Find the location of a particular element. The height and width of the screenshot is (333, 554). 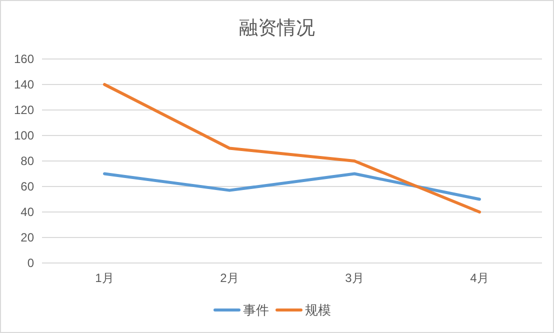

y-tick-label: 80 is located at coordinates (27, 161).